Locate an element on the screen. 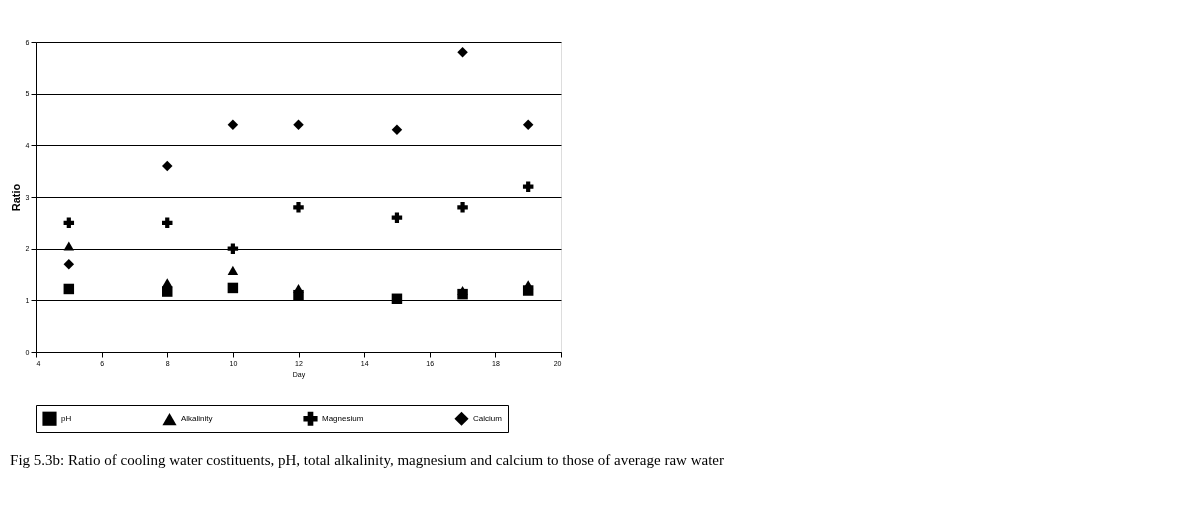 The image size is (1183, 524). caption: Fig 5.3b: Ratio of cooling water costituents, pH, total alkalinity, magnesium and calcium to those of average raw water is located at coordinates (367, 459).